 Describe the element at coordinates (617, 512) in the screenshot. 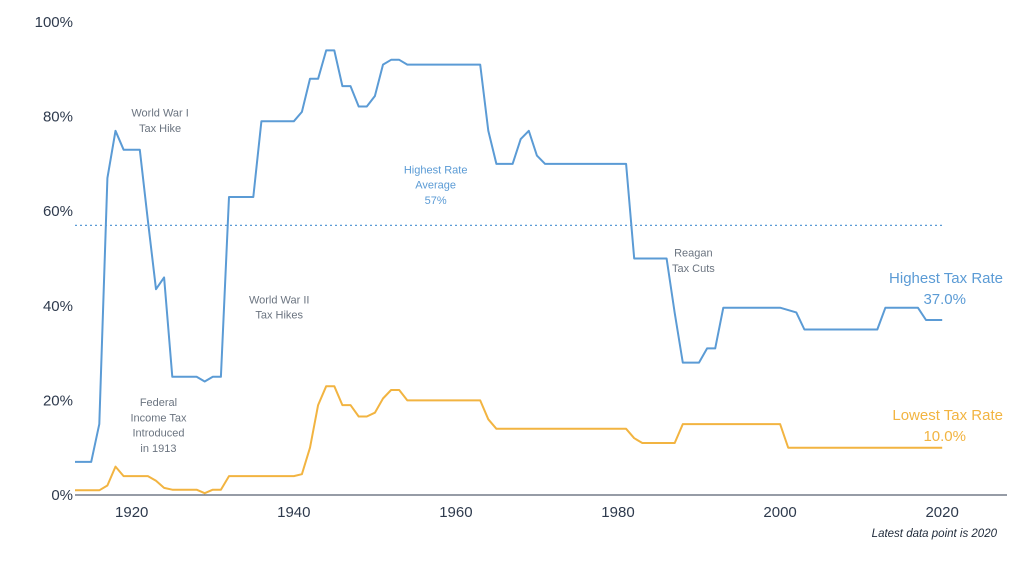

I see `x-tick-label: 1980` at that location.